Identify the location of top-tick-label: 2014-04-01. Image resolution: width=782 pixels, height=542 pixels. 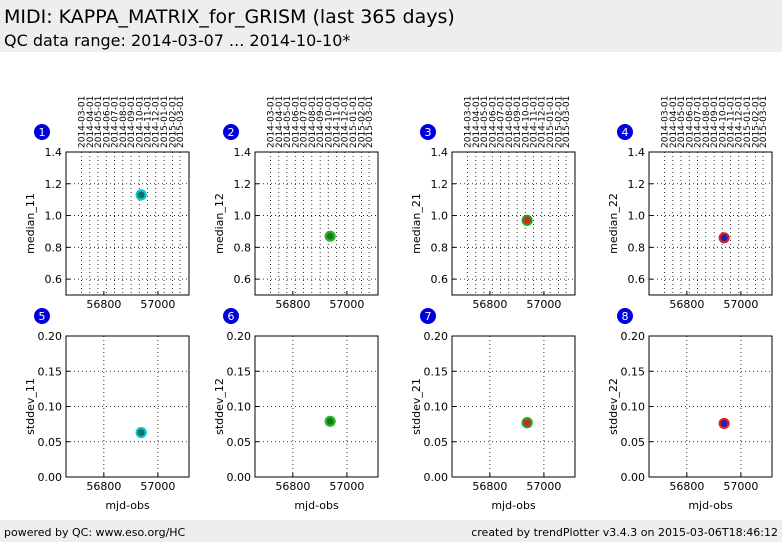
(91, 122).